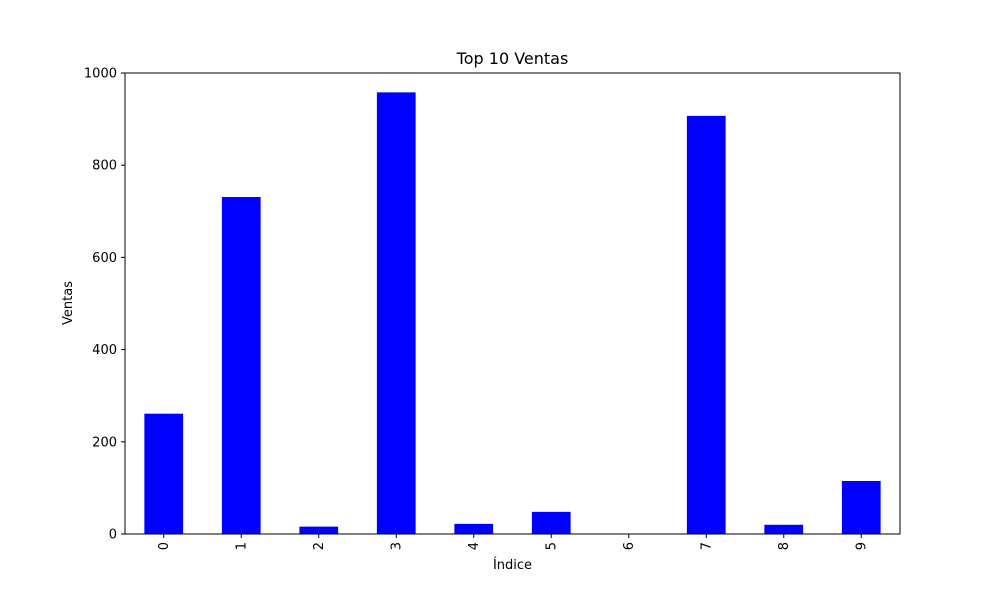 The width and height of the screenshot is (1000, 600). Describe the element at coordinates (164, 546) in the screenshot. I see `x-tick-label: 0` at that location.